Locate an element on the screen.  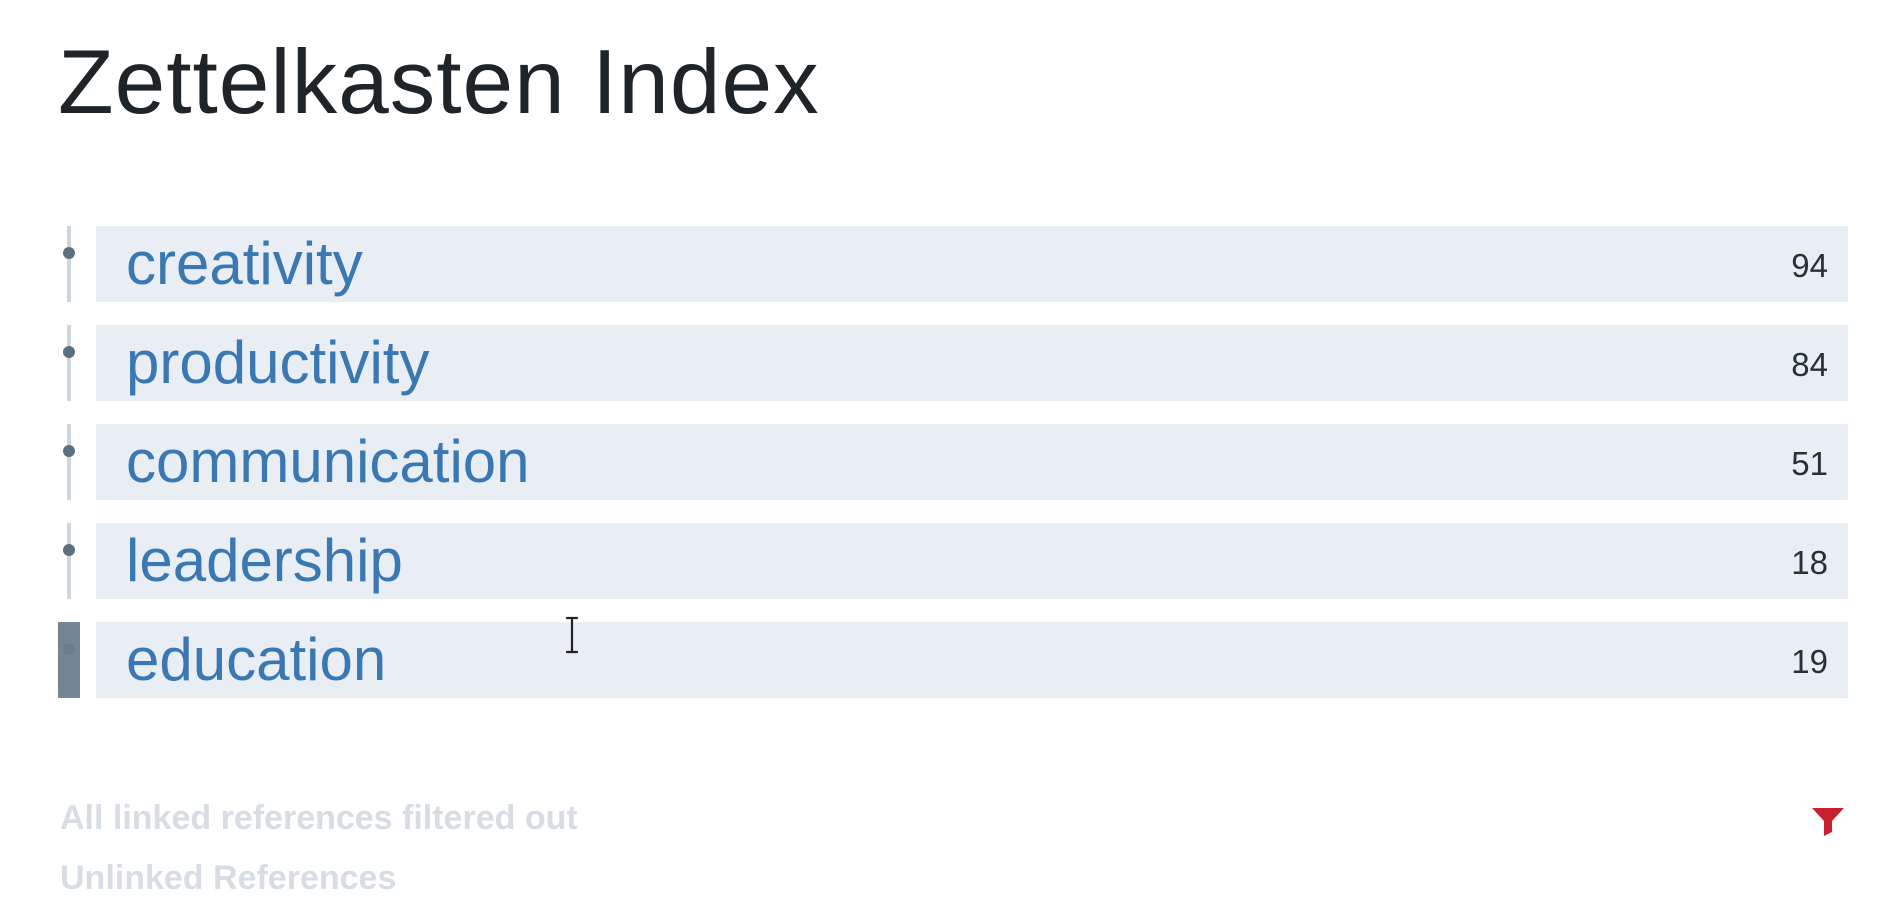
list-item: creativity 94 is located at coordinates (953, 264).